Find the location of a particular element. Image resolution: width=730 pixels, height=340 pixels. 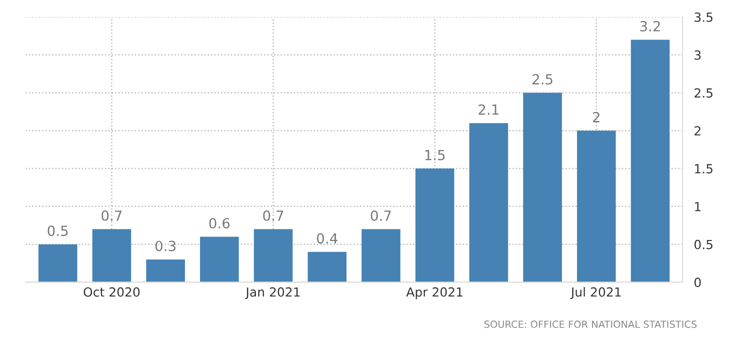

data-label: 0.4 is located at coordinates (327, 238).